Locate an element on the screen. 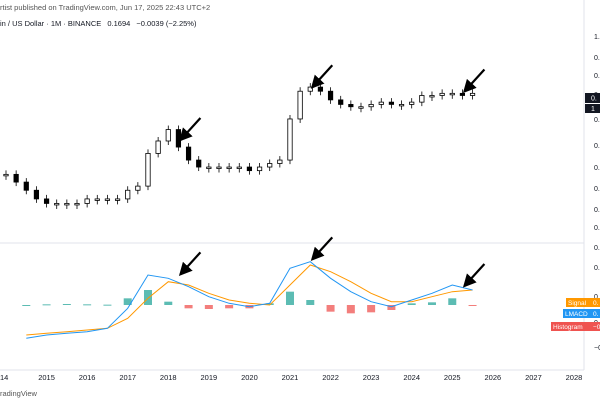 The height and width of the screenshot is (400, 600). time-tick-label: 2024 is located at coordinates (411, 377).